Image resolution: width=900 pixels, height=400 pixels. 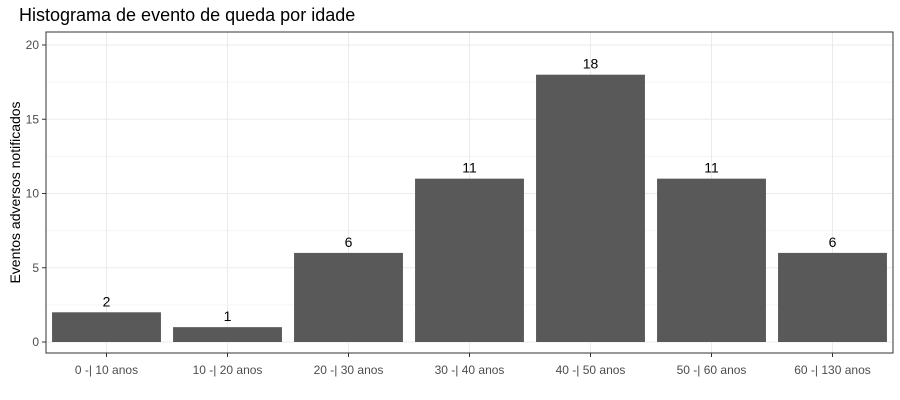 What do you see at coordinates (35, 342) in the screenshot?
I see `y-tick-label: 0` at bounding box center [35, 342].